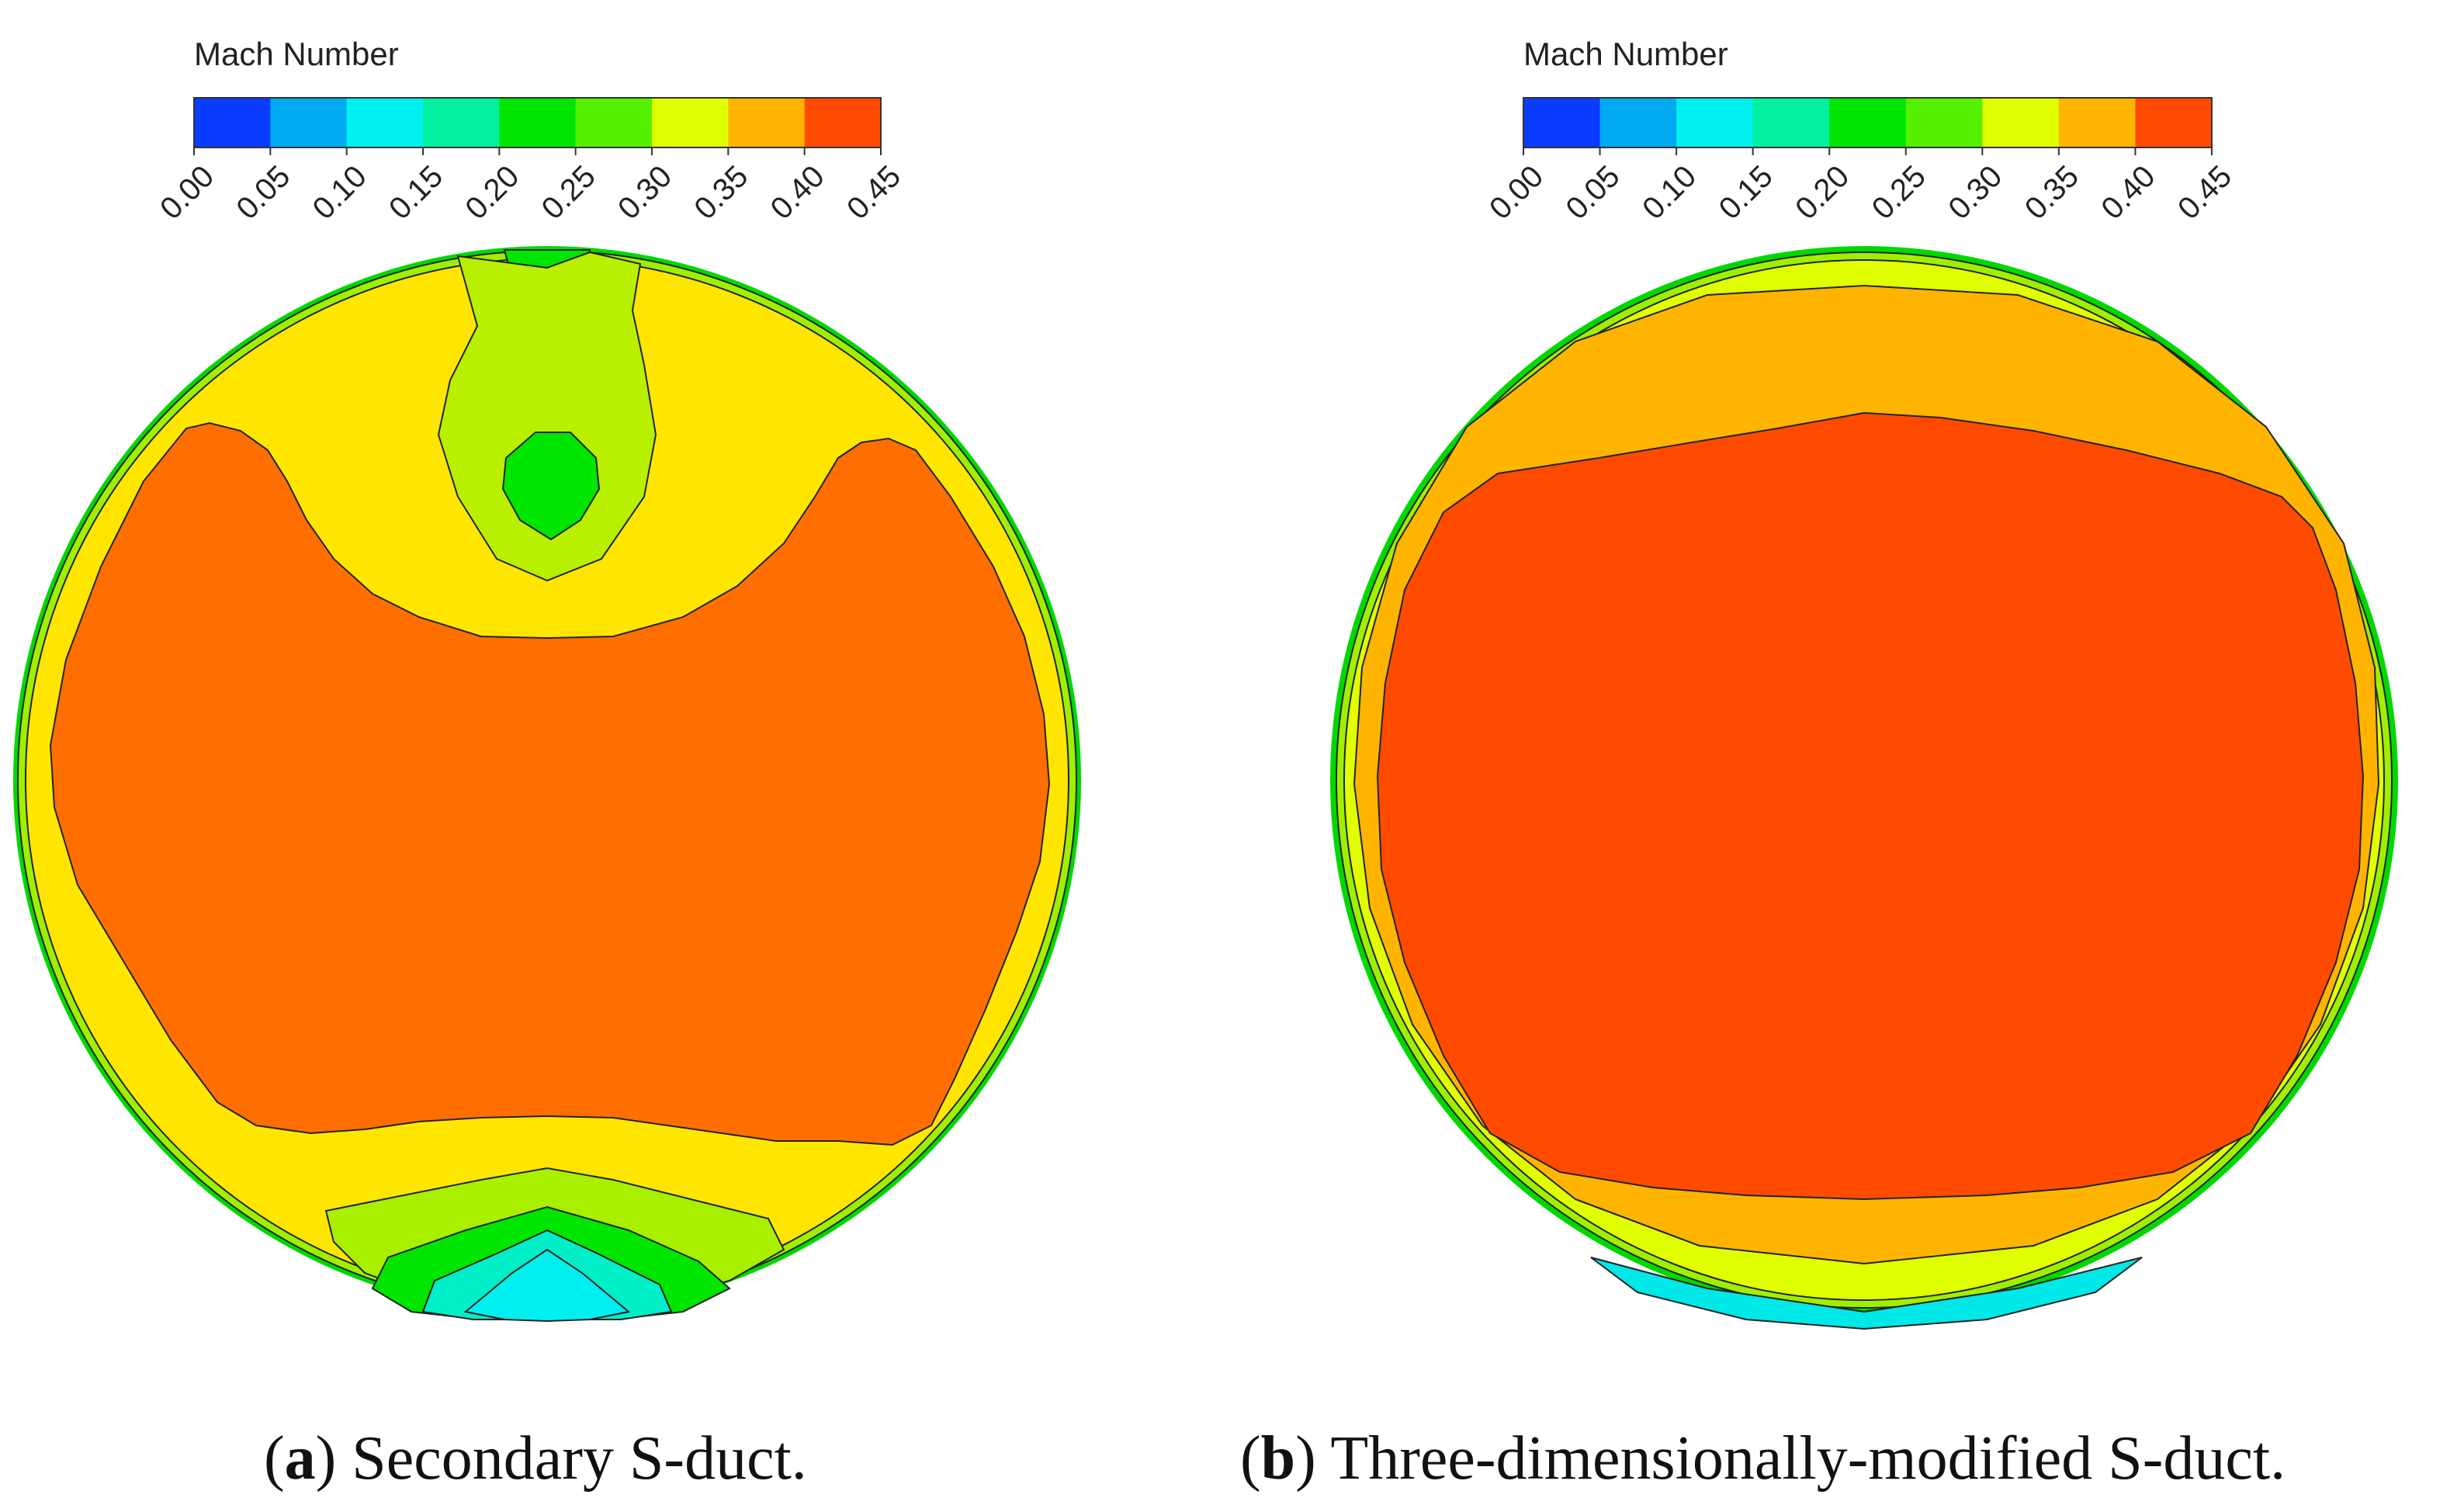 Image resolution: width=2464 pixels, height=1512 pixels. I want to click on contour-bottom-cyan-a, so click(547, 1285).